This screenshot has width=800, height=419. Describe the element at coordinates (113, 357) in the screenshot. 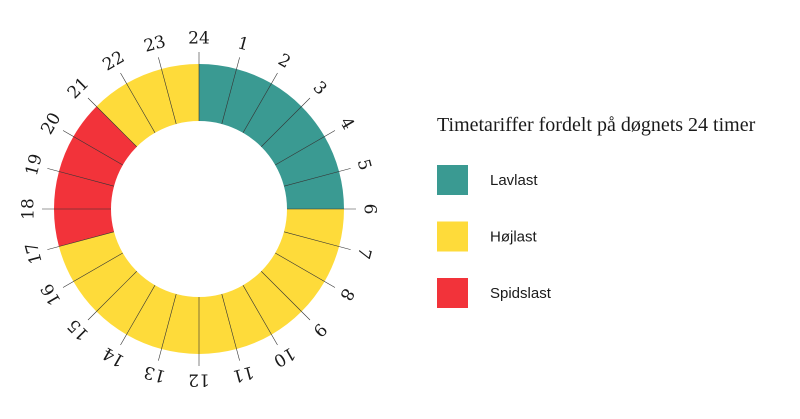

I see `hour-label: 14` at that location.